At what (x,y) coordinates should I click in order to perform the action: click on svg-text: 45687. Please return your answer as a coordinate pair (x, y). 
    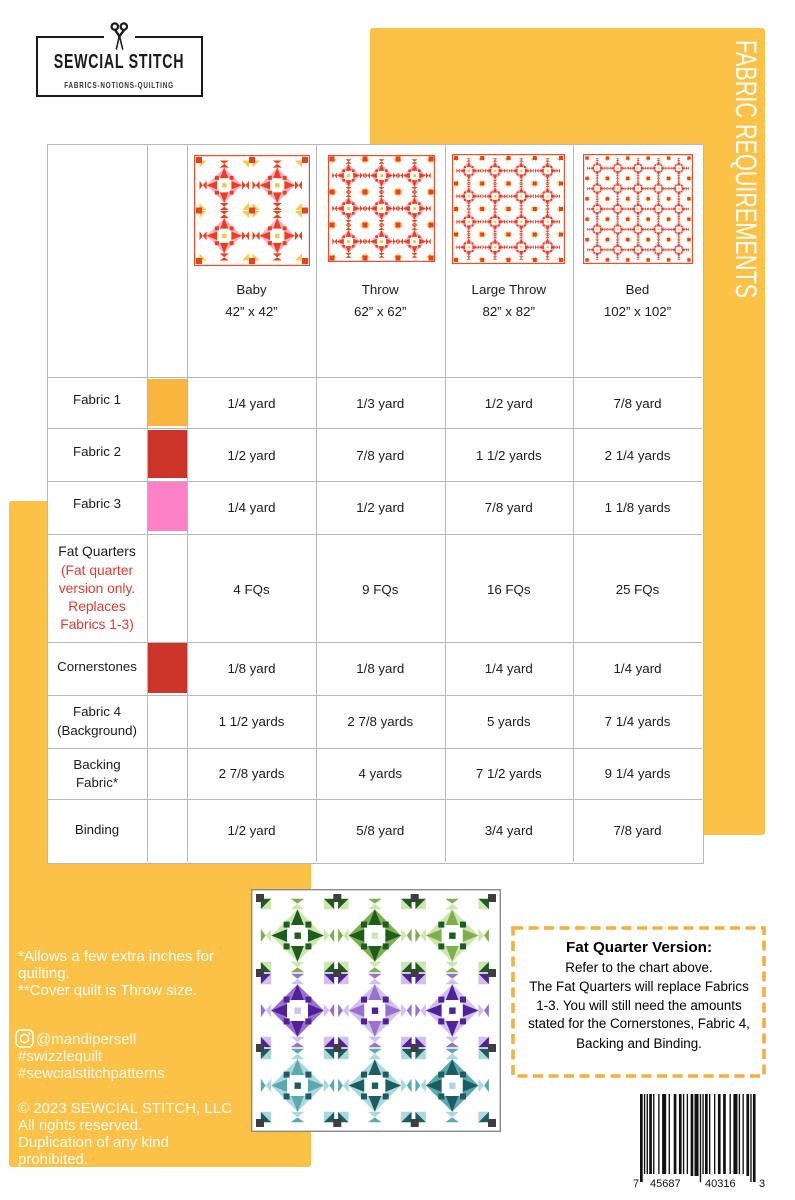
    Looking at the image, I should click on (665, 1184).